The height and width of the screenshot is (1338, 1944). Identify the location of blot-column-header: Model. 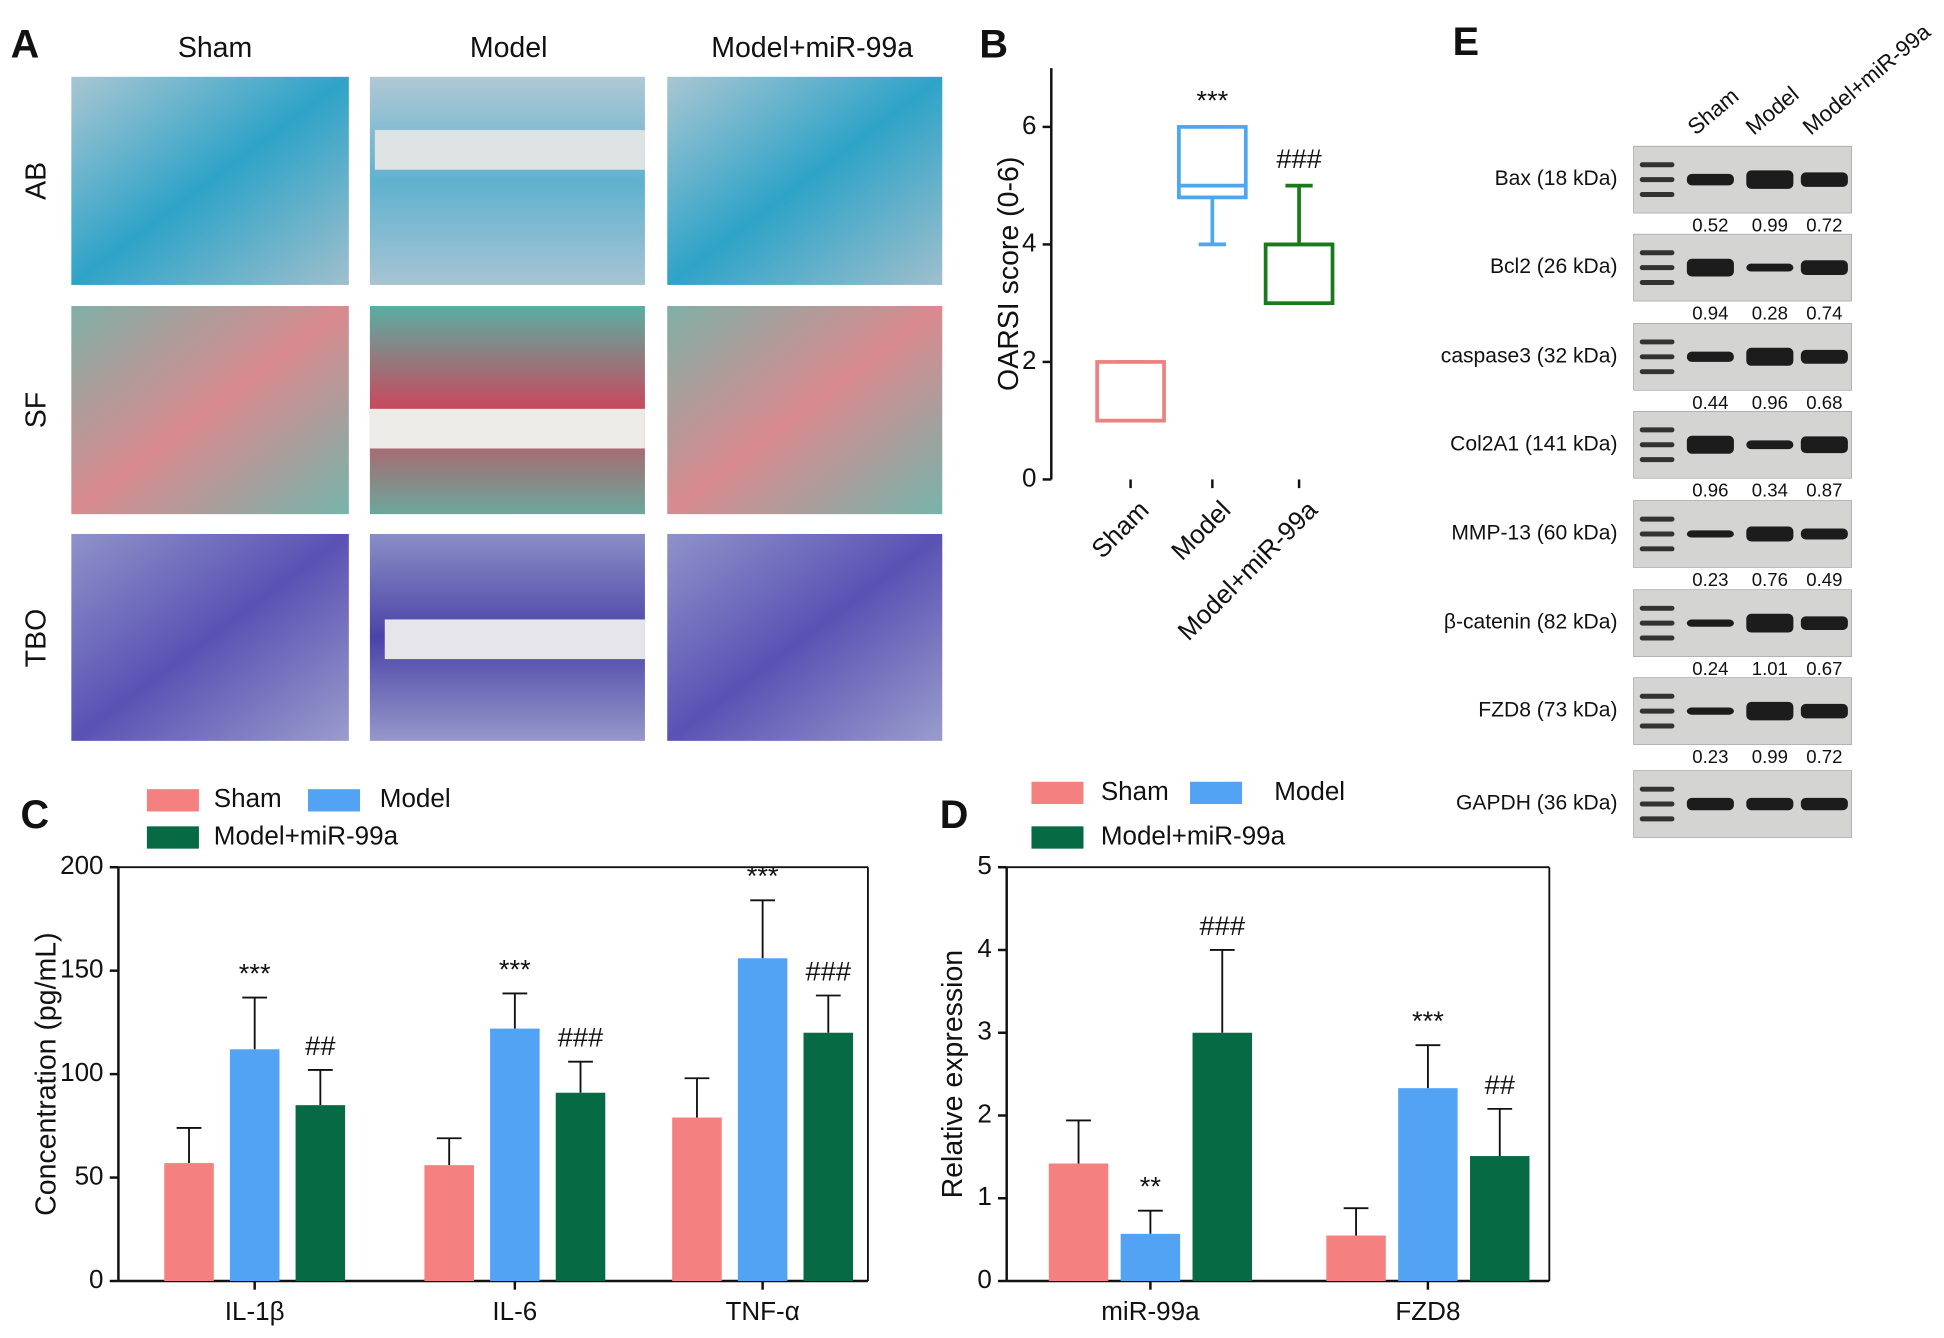
(1772, 110).